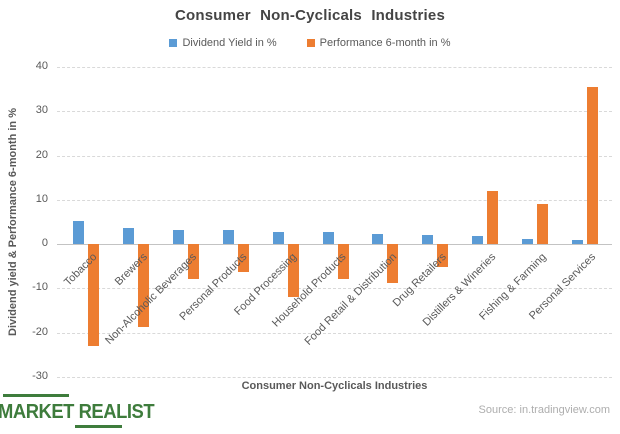  I want to click on legend-item-dividend-yield: Dividend Yield in %, so click(223, 43).